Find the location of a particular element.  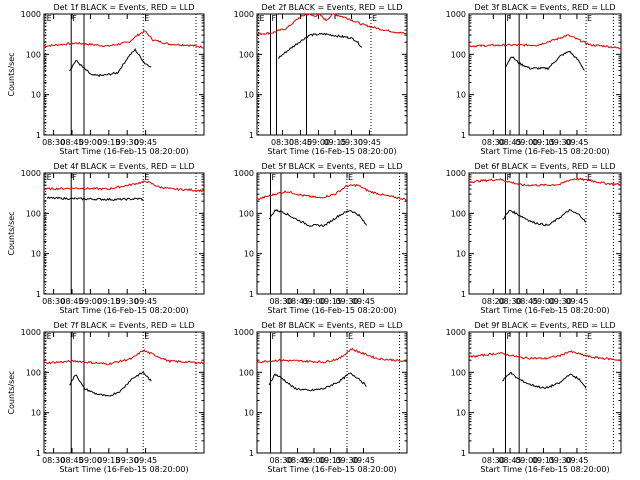

panel-title: Det 3f BLACK = Events, RED = LLD is located at coordinates (544, 7).